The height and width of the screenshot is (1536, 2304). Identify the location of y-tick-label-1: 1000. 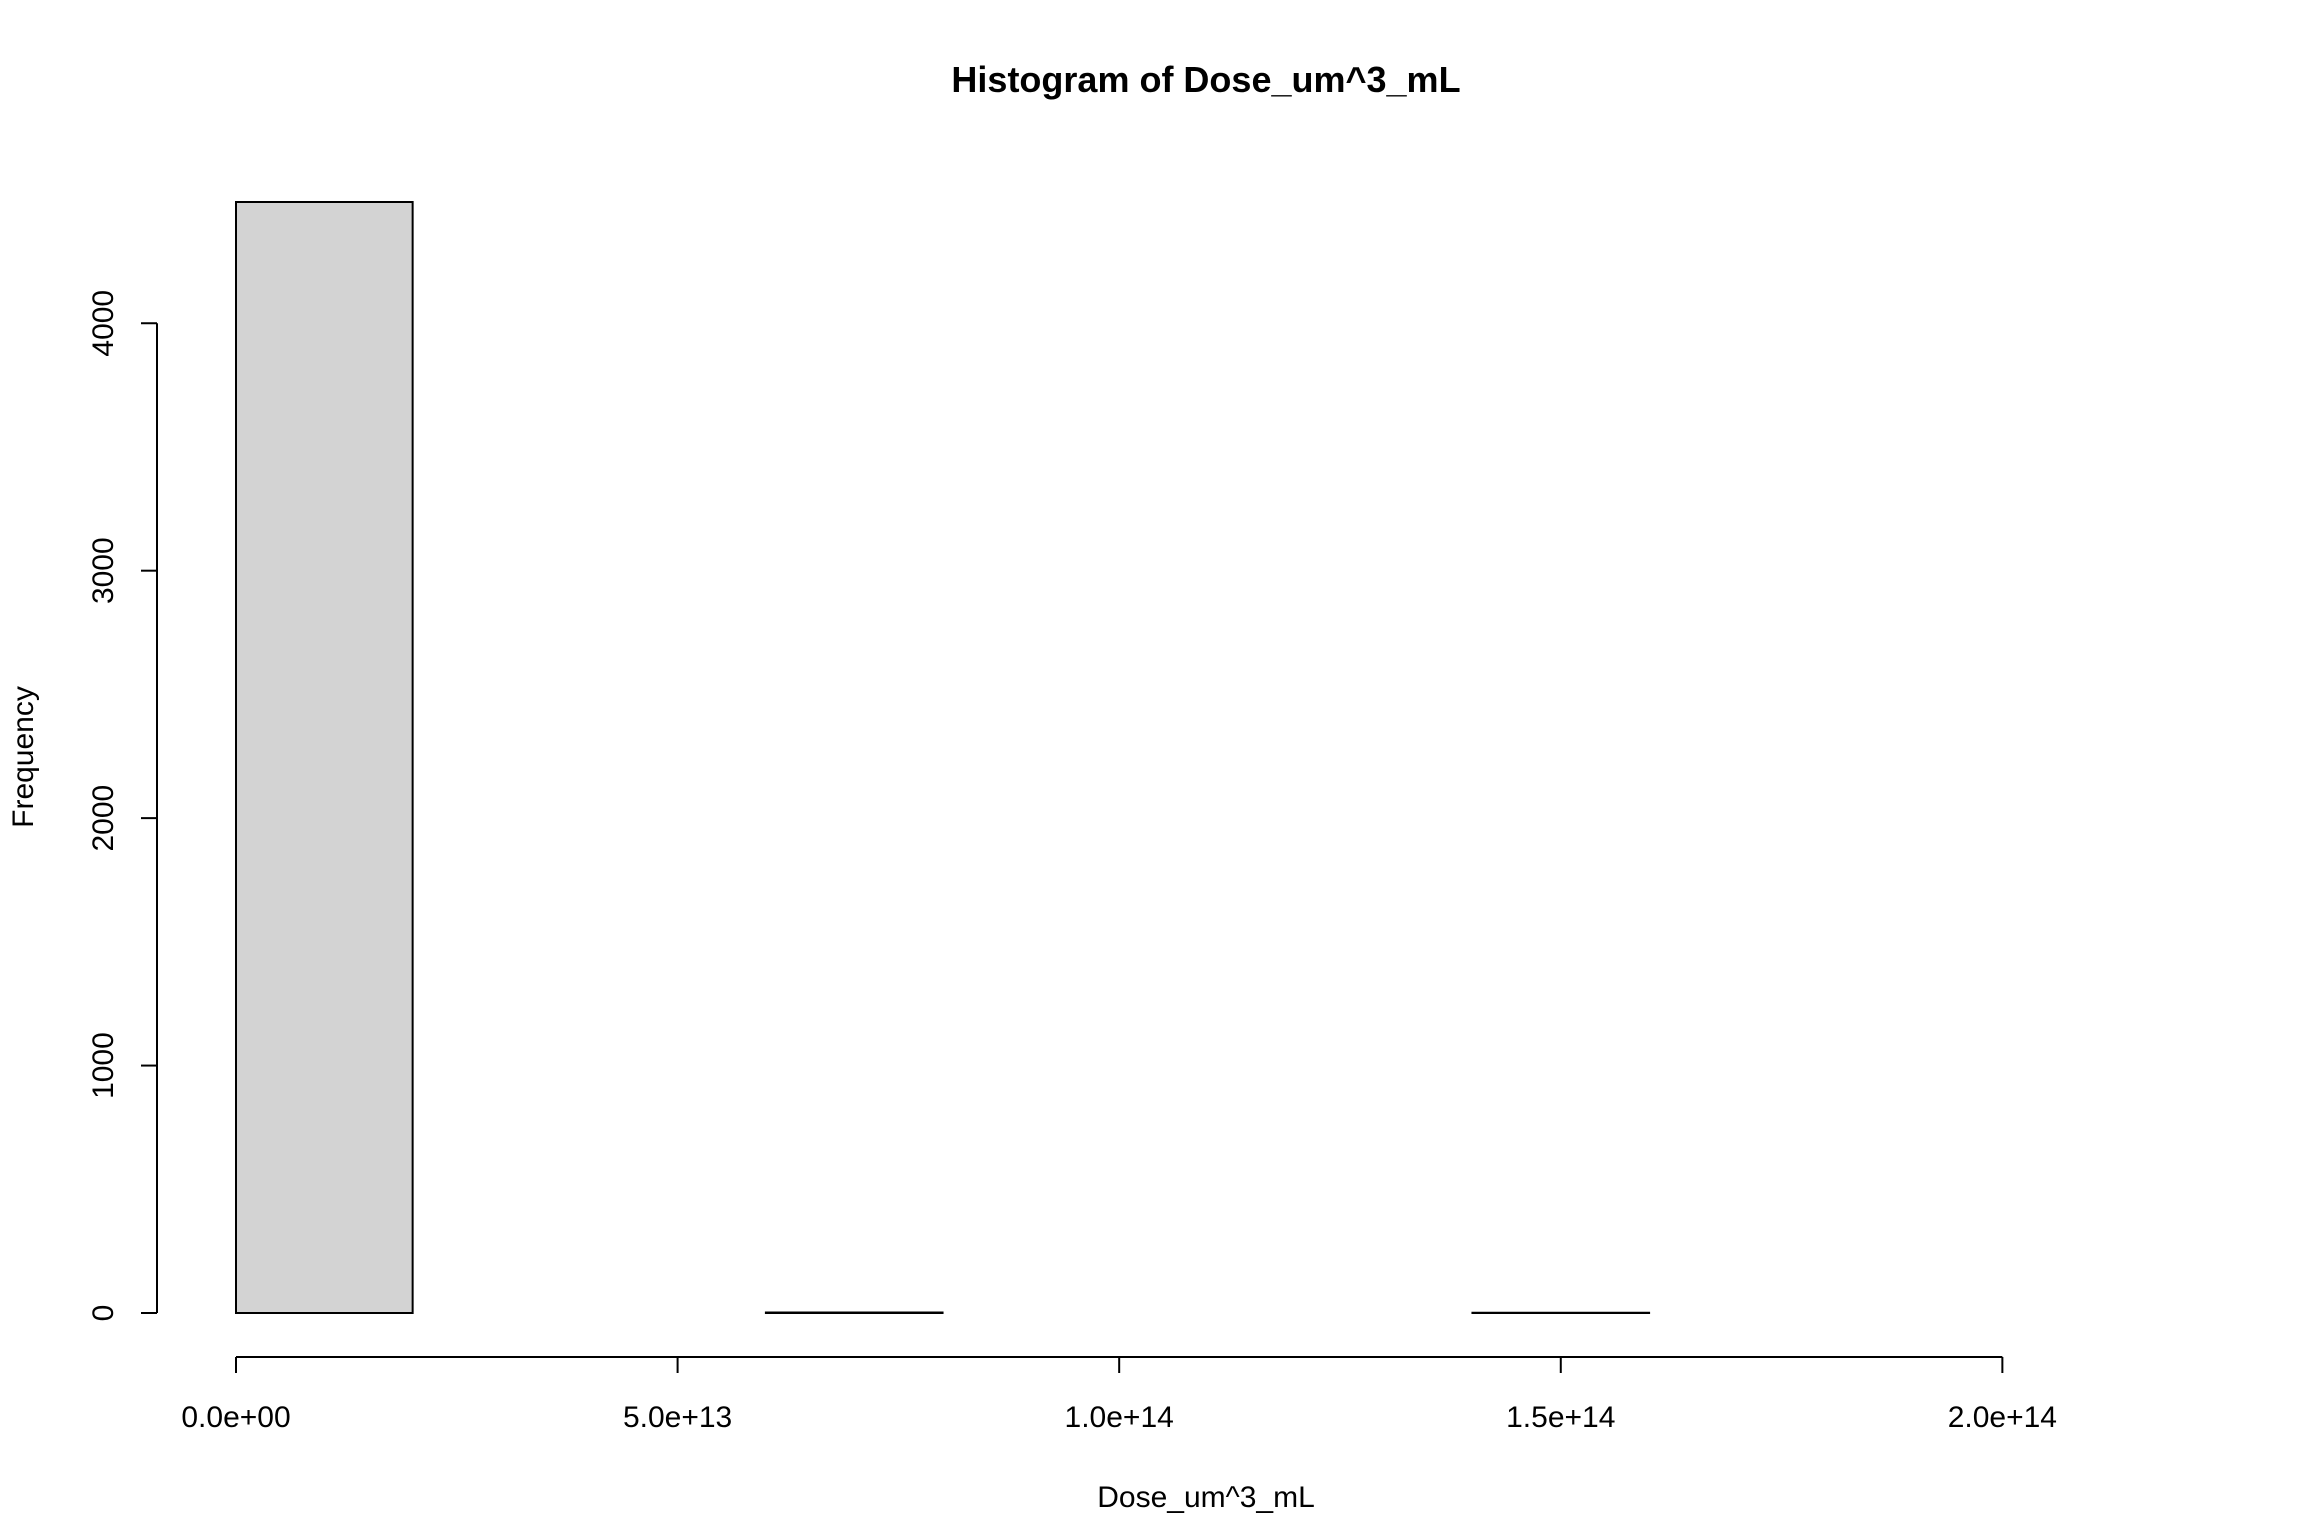
(103, 1065).